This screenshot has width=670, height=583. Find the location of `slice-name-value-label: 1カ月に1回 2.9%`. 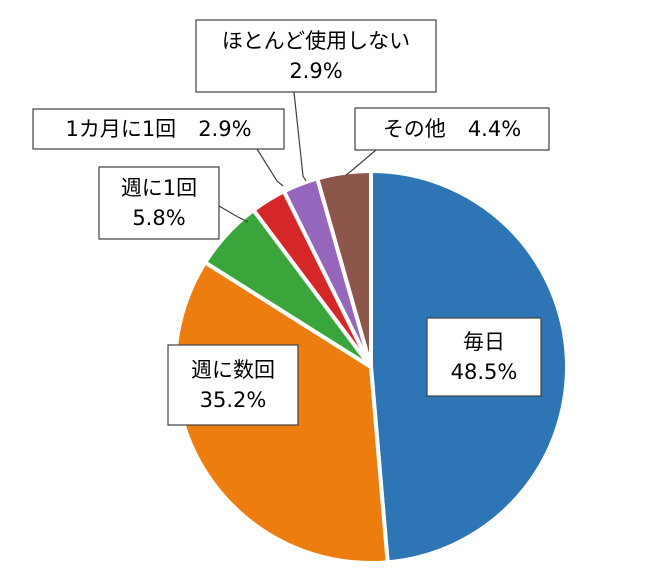

slice-name-value-label: 1カ月に1回 2.9% is located at coordinates (158, 129).